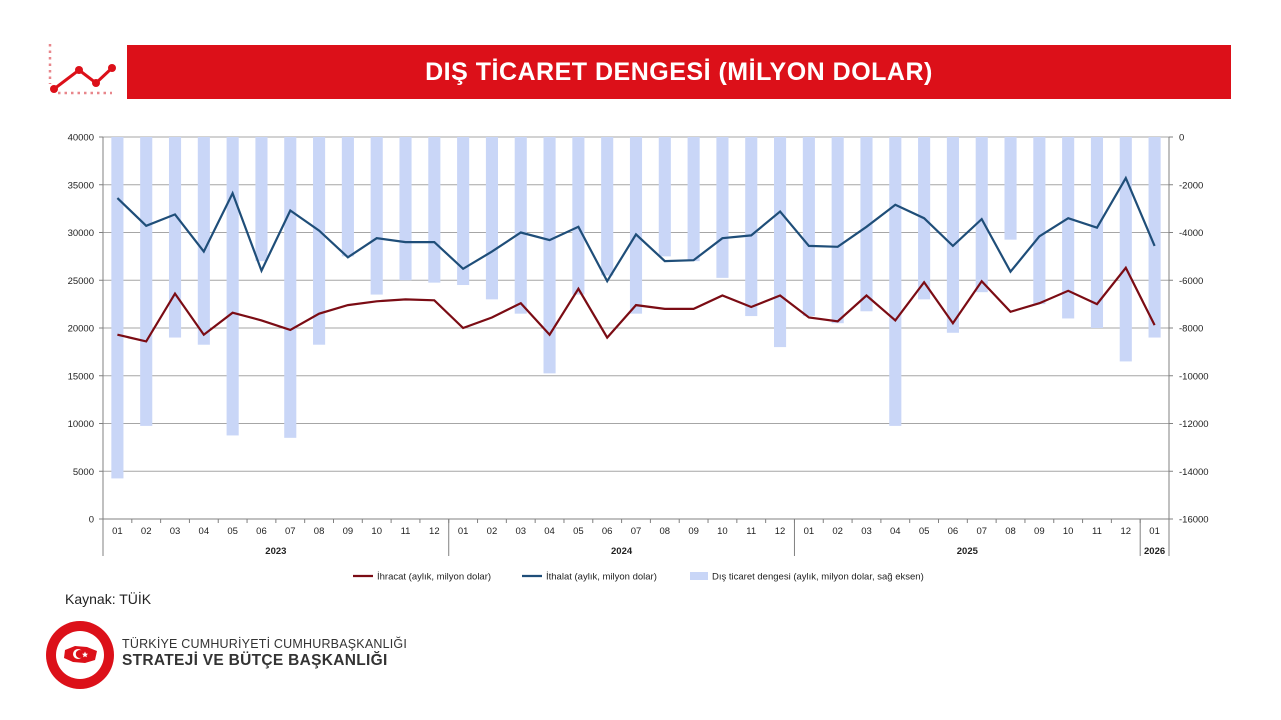  I want to click on legend-swatch, so click(699, 576).